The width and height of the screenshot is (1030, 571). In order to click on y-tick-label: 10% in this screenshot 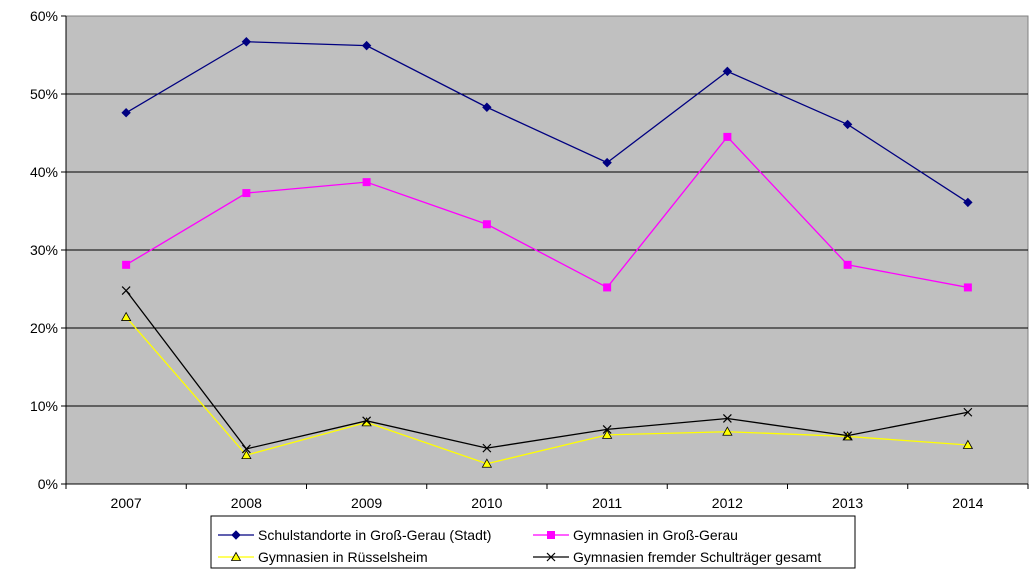, I will do `click(44, 406)`.